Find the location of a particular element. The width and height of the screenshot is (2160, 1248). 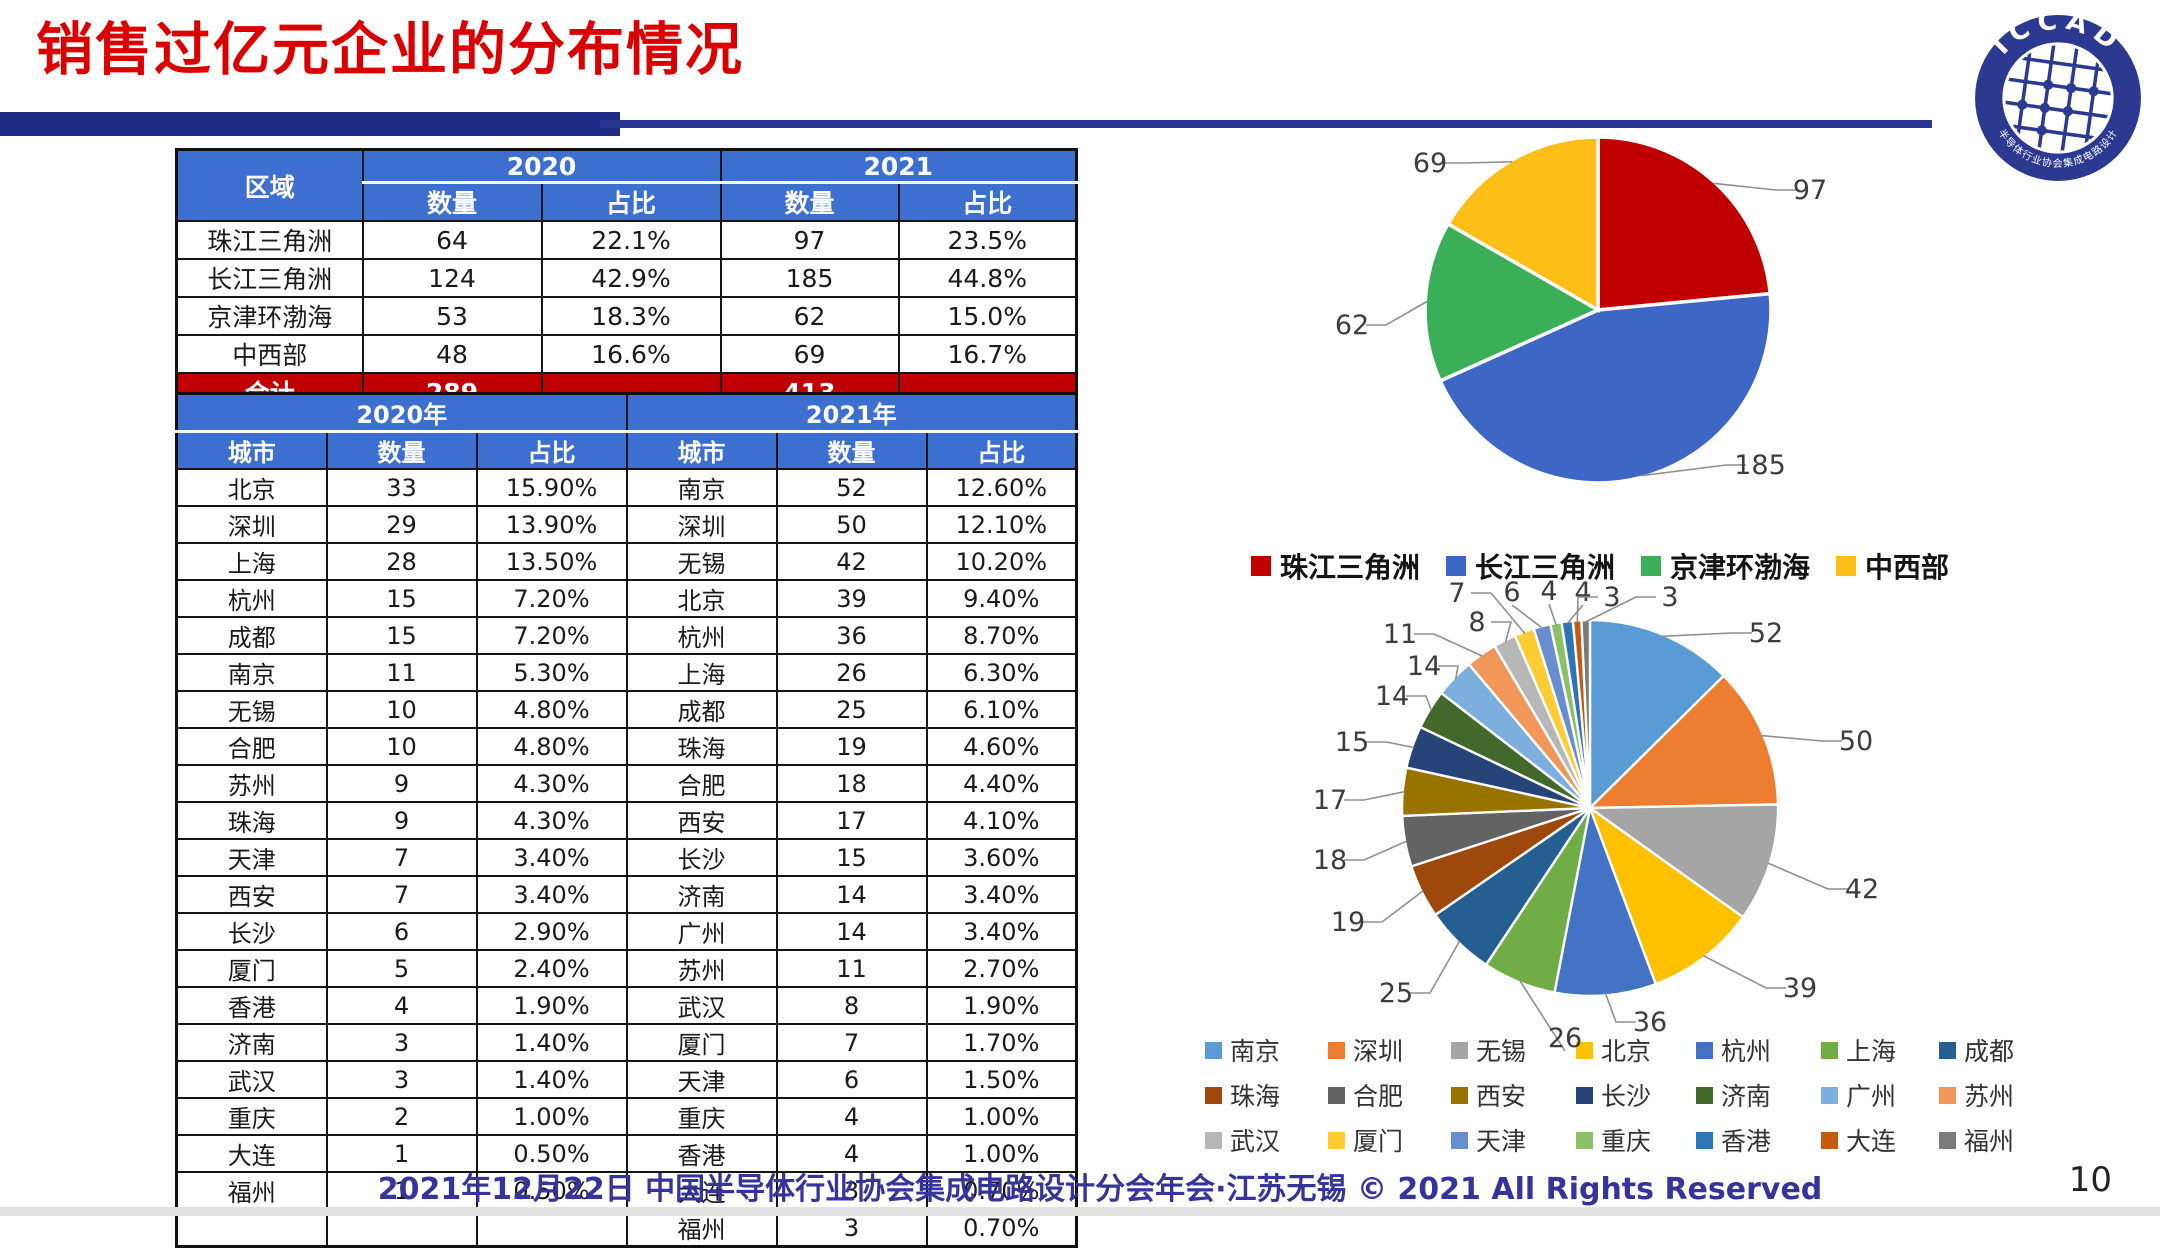

data-label: 36 is located at coordinates (1650, 1022).